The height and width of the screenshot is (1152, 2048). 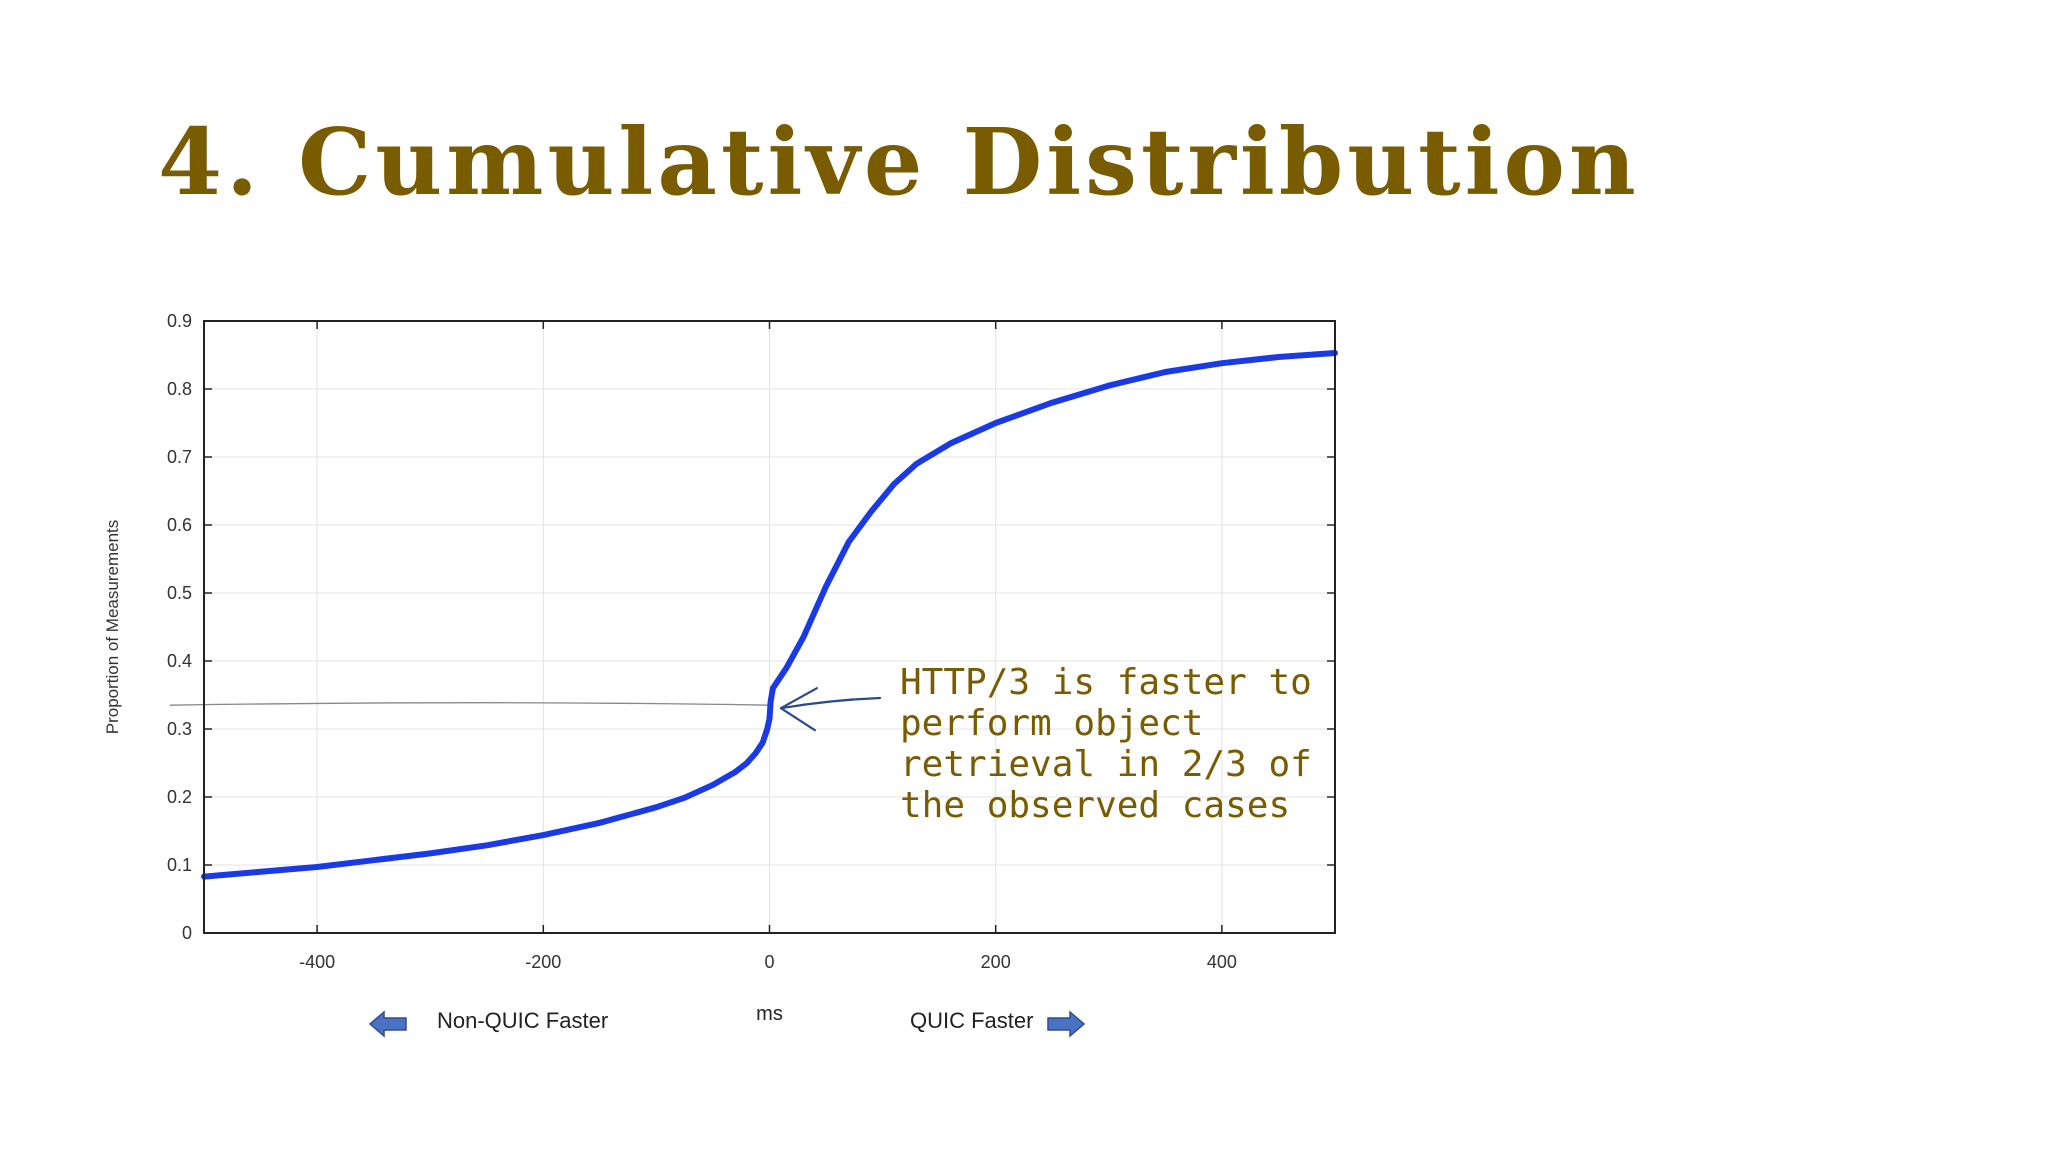 I want to click on x-tick-label: -400, so click(x=317, y=962).